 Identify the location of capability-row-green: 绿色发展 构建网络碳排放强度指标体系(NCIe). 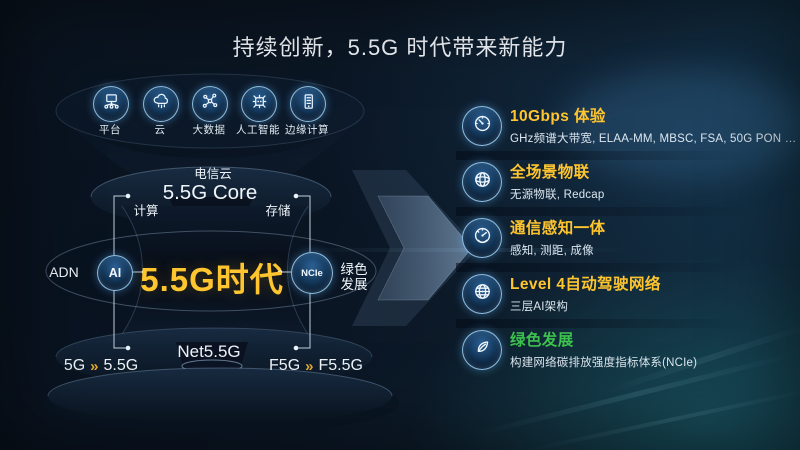
(629, 350).